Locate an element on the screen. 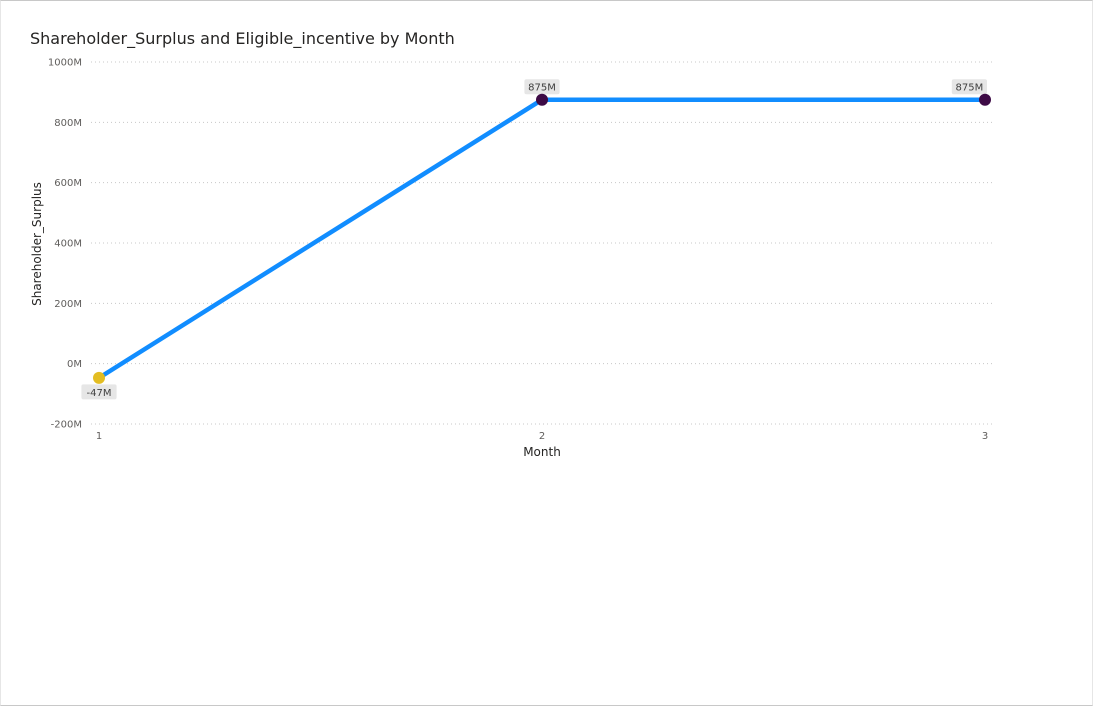  y-tick-label: 600M is located at coordinates (68, 183).